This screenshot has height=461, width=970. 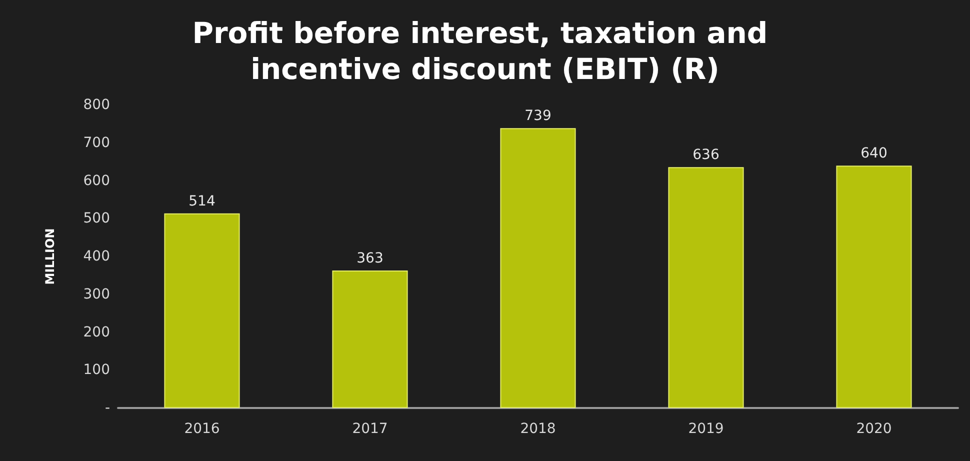 I want to click on data-label: 739, so click(x=538, y=116).